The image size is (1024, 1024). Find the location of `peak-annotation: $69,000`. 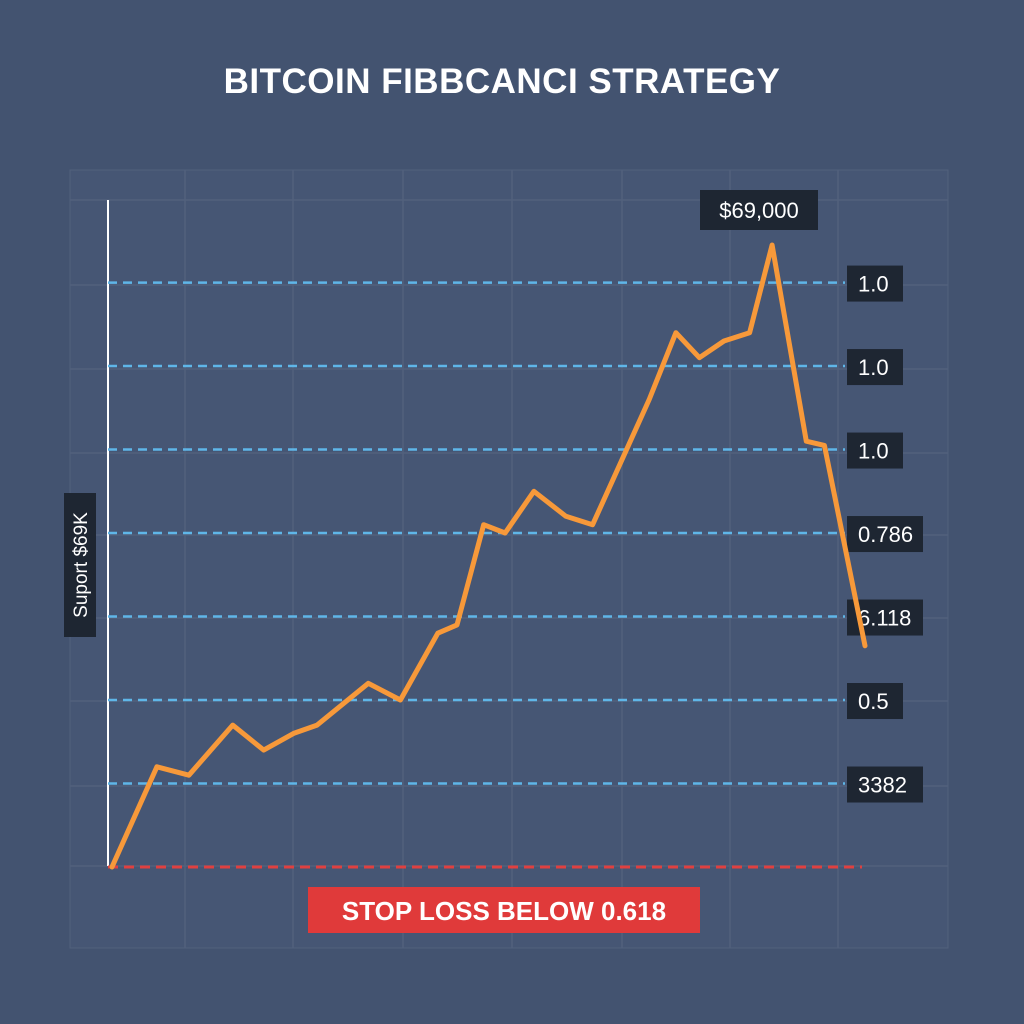

peak-annotation: $69,000 is located at coordinates (759, 210).